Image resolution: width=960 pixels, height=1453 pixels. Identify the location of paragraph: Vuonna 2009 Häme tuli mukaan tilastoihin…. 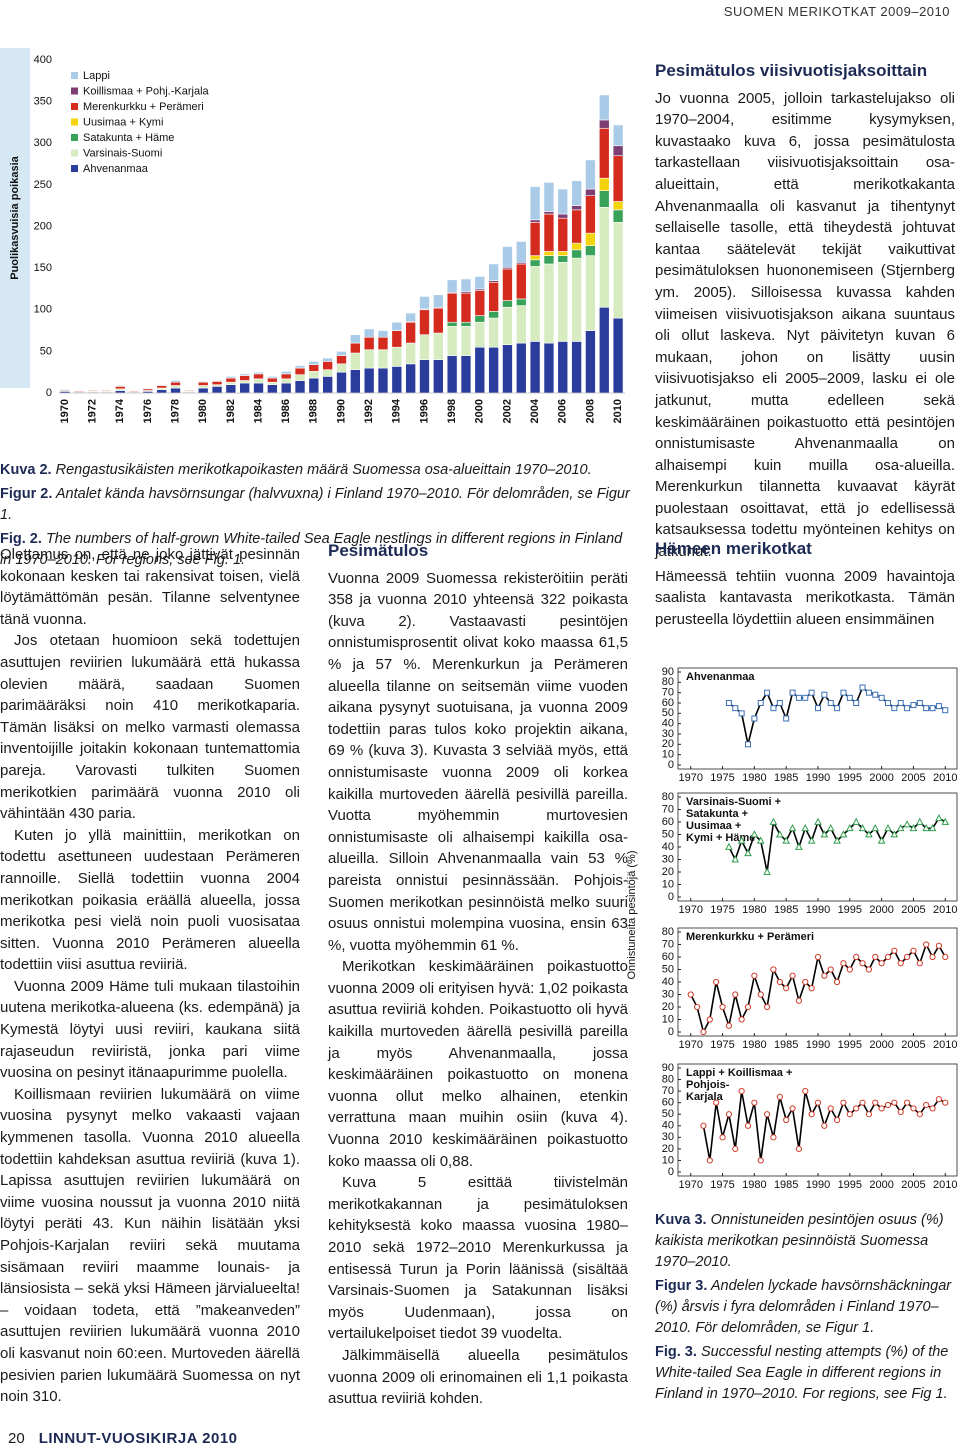
(150, 1029).